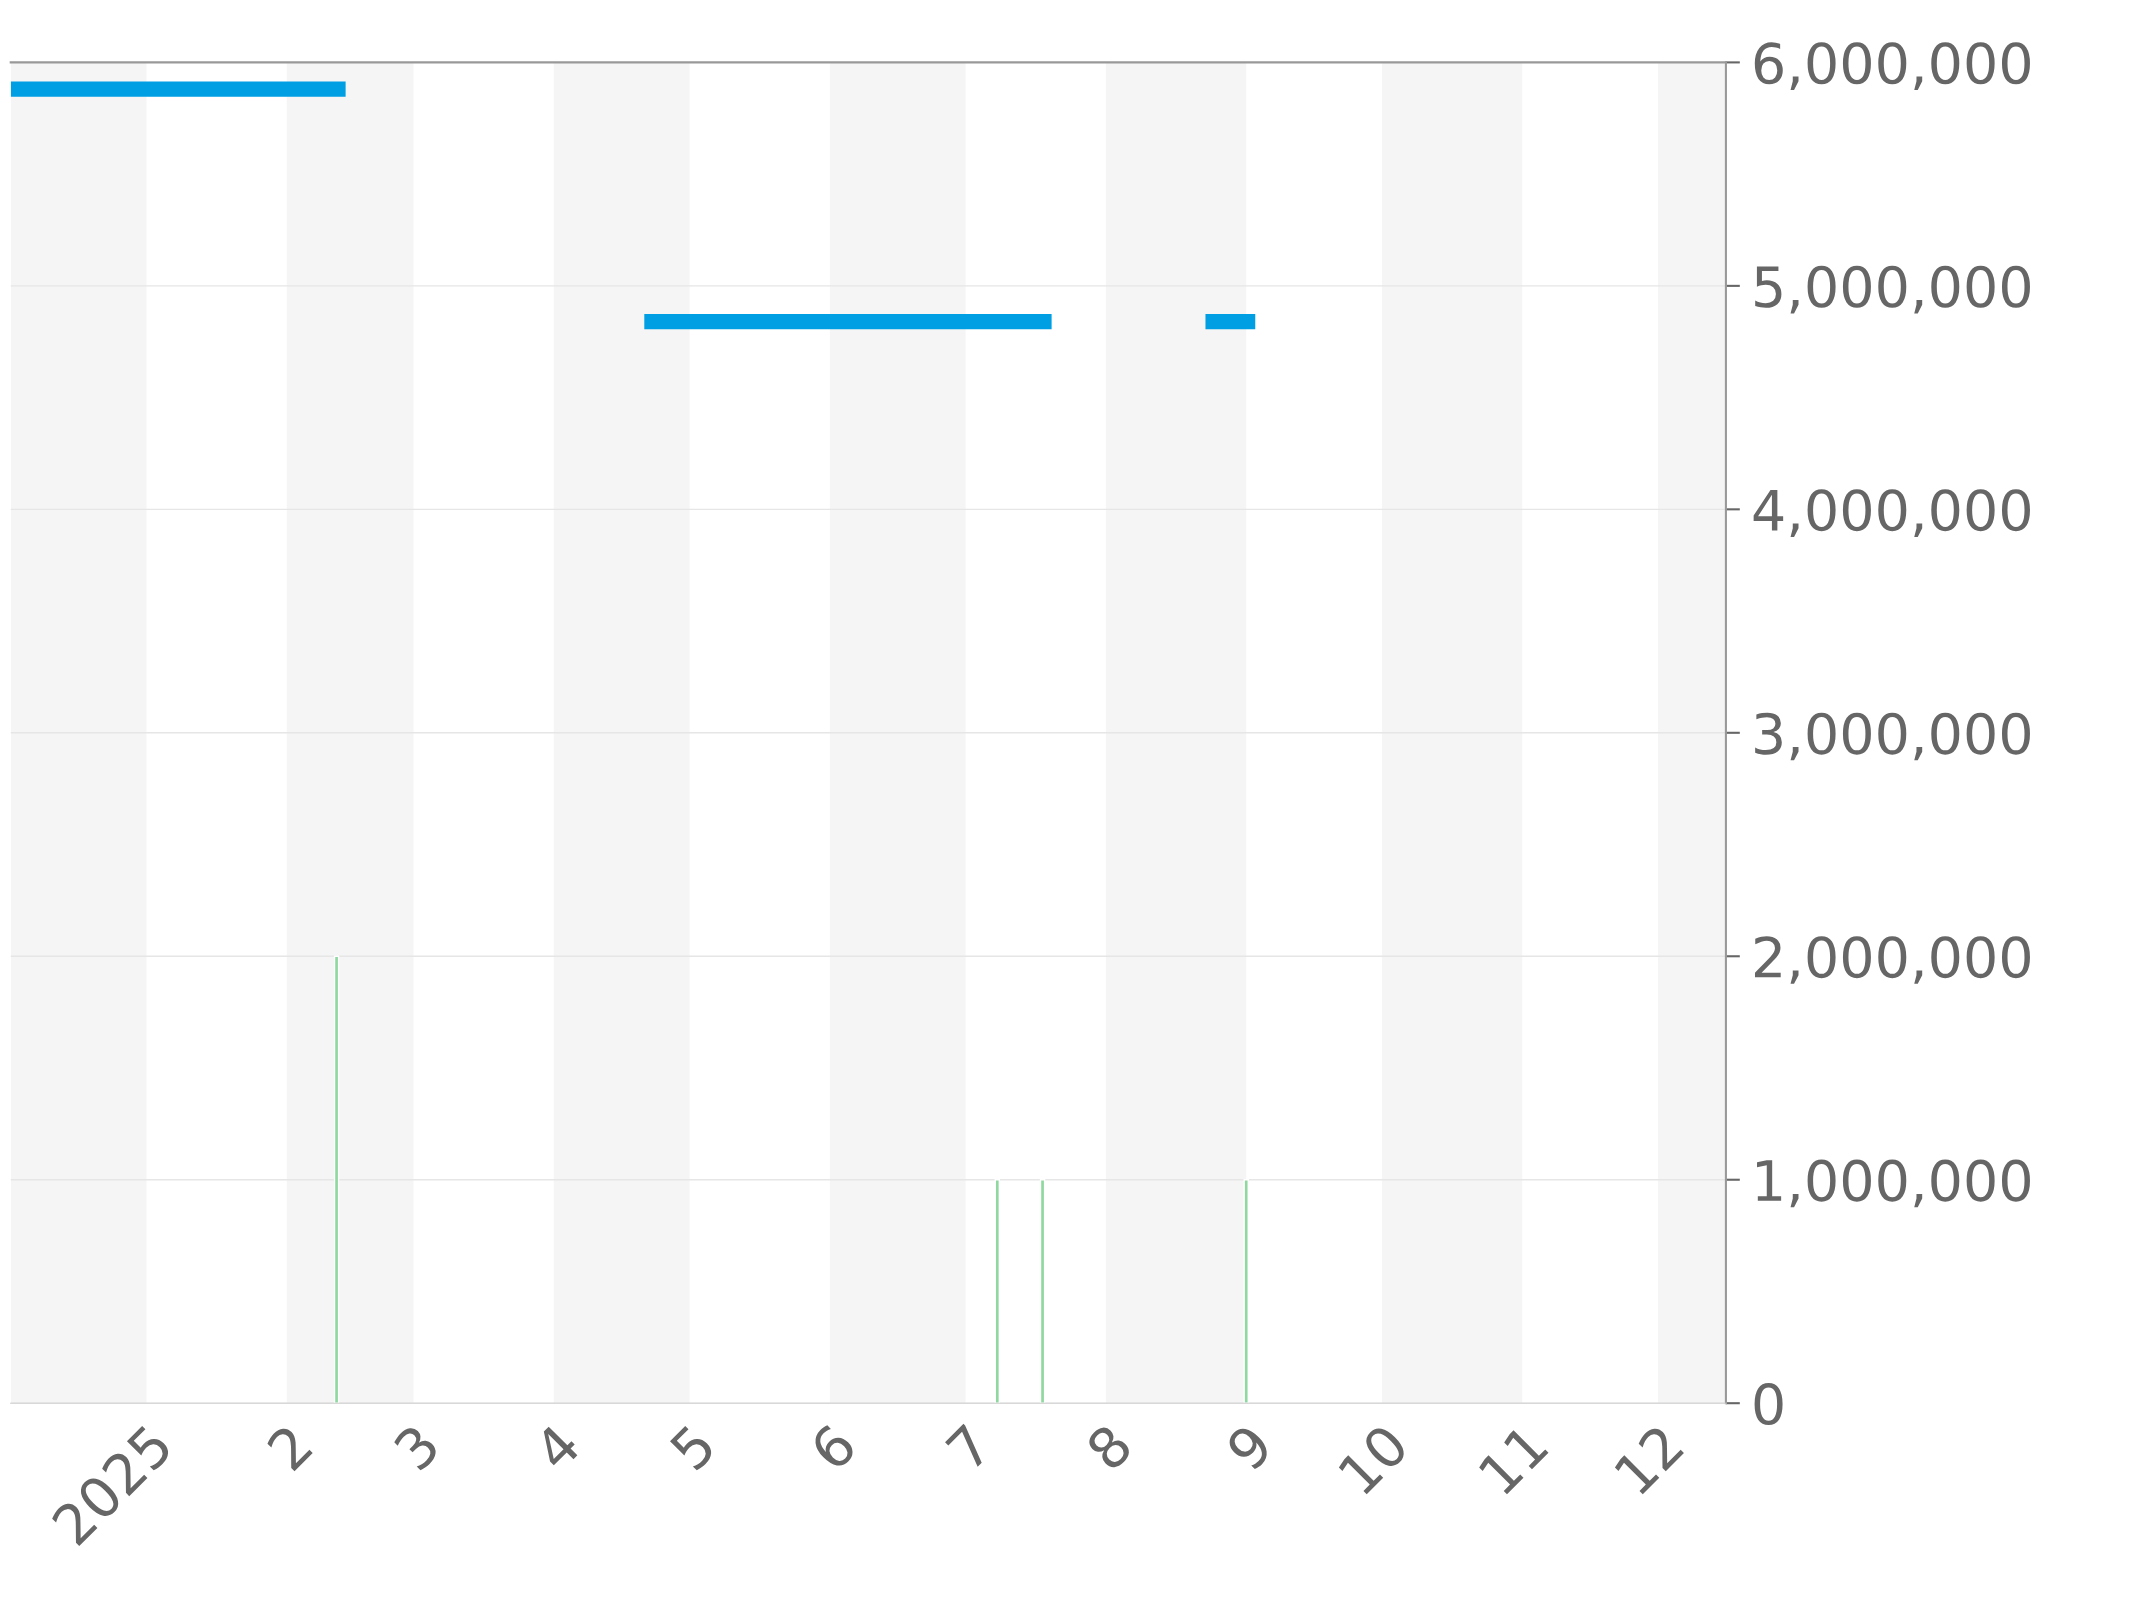  What do you see at coordinates (289, 1447) in the screenshot?
I see `x-tick-label: 2` at bounding box center [289, 1447].